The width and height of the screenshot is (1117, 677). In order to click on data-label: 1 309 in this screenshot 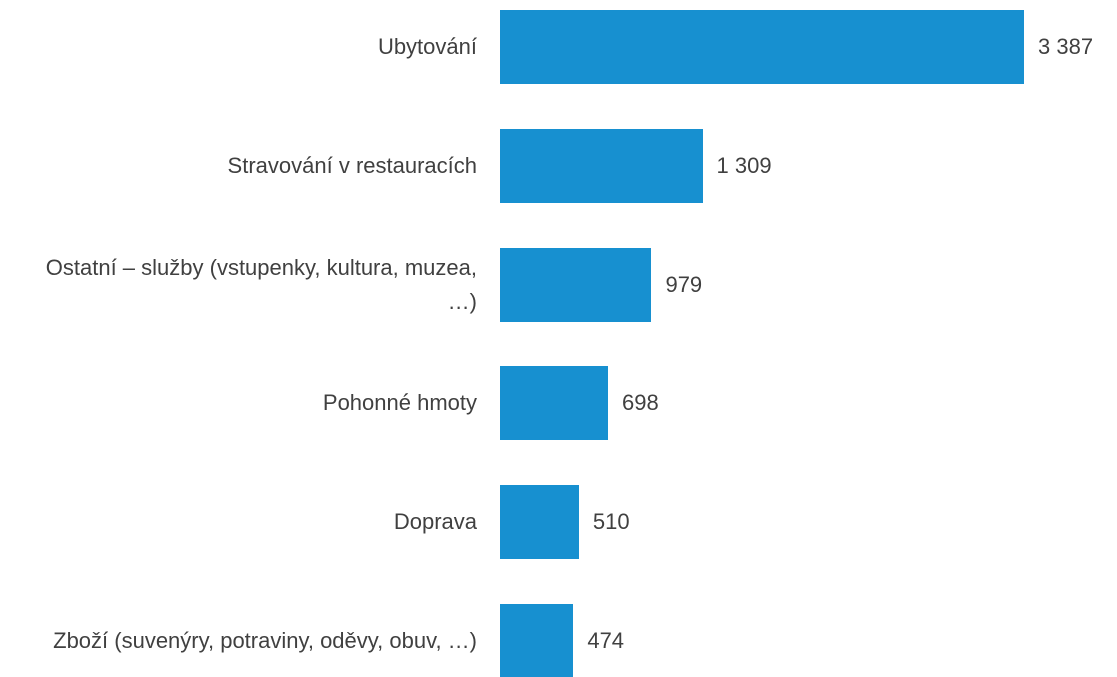, I will do `click(744, 165)`.